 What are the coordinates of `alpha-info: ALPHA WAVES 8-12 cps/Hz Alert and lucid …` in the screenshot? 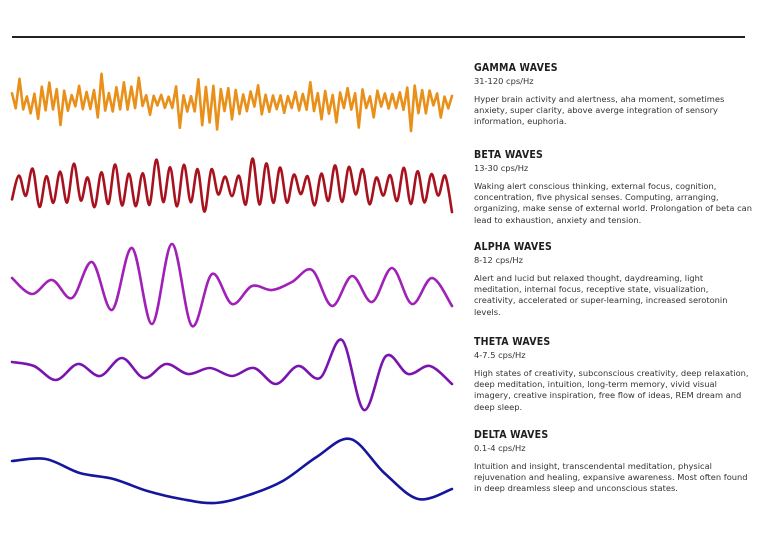 It's located at (613, 279).